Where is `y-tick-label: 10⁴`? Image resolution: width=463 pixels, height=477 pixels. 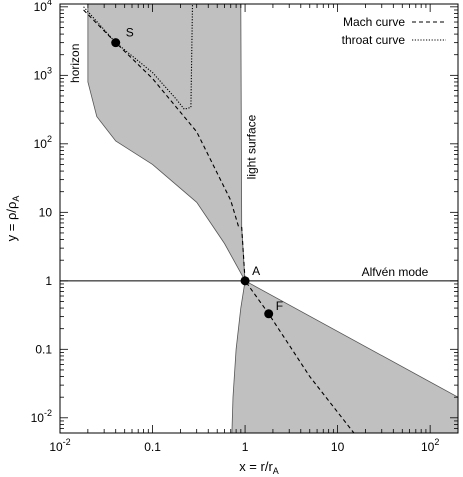 y-tick-label: 10⁴ is located at coordinates (43, 7).